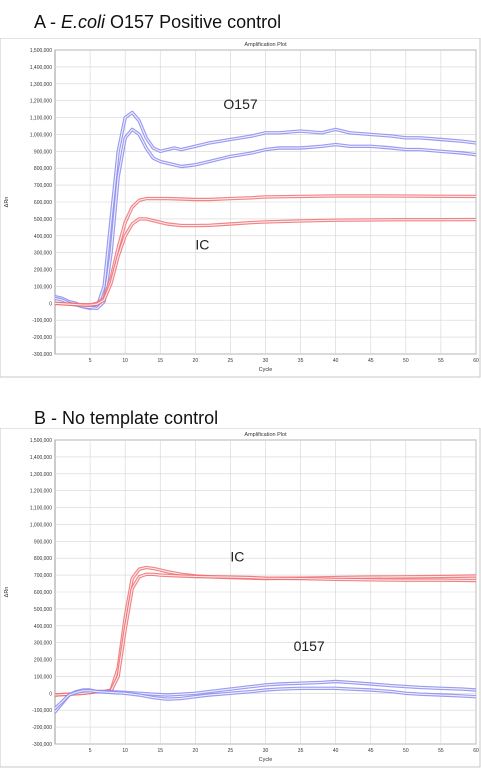 This screenshot has height=771, width=481. Describe the element at coordinates (48, 22) in the screenshot. I see `panel-a-title-prefix: A -` at that location.